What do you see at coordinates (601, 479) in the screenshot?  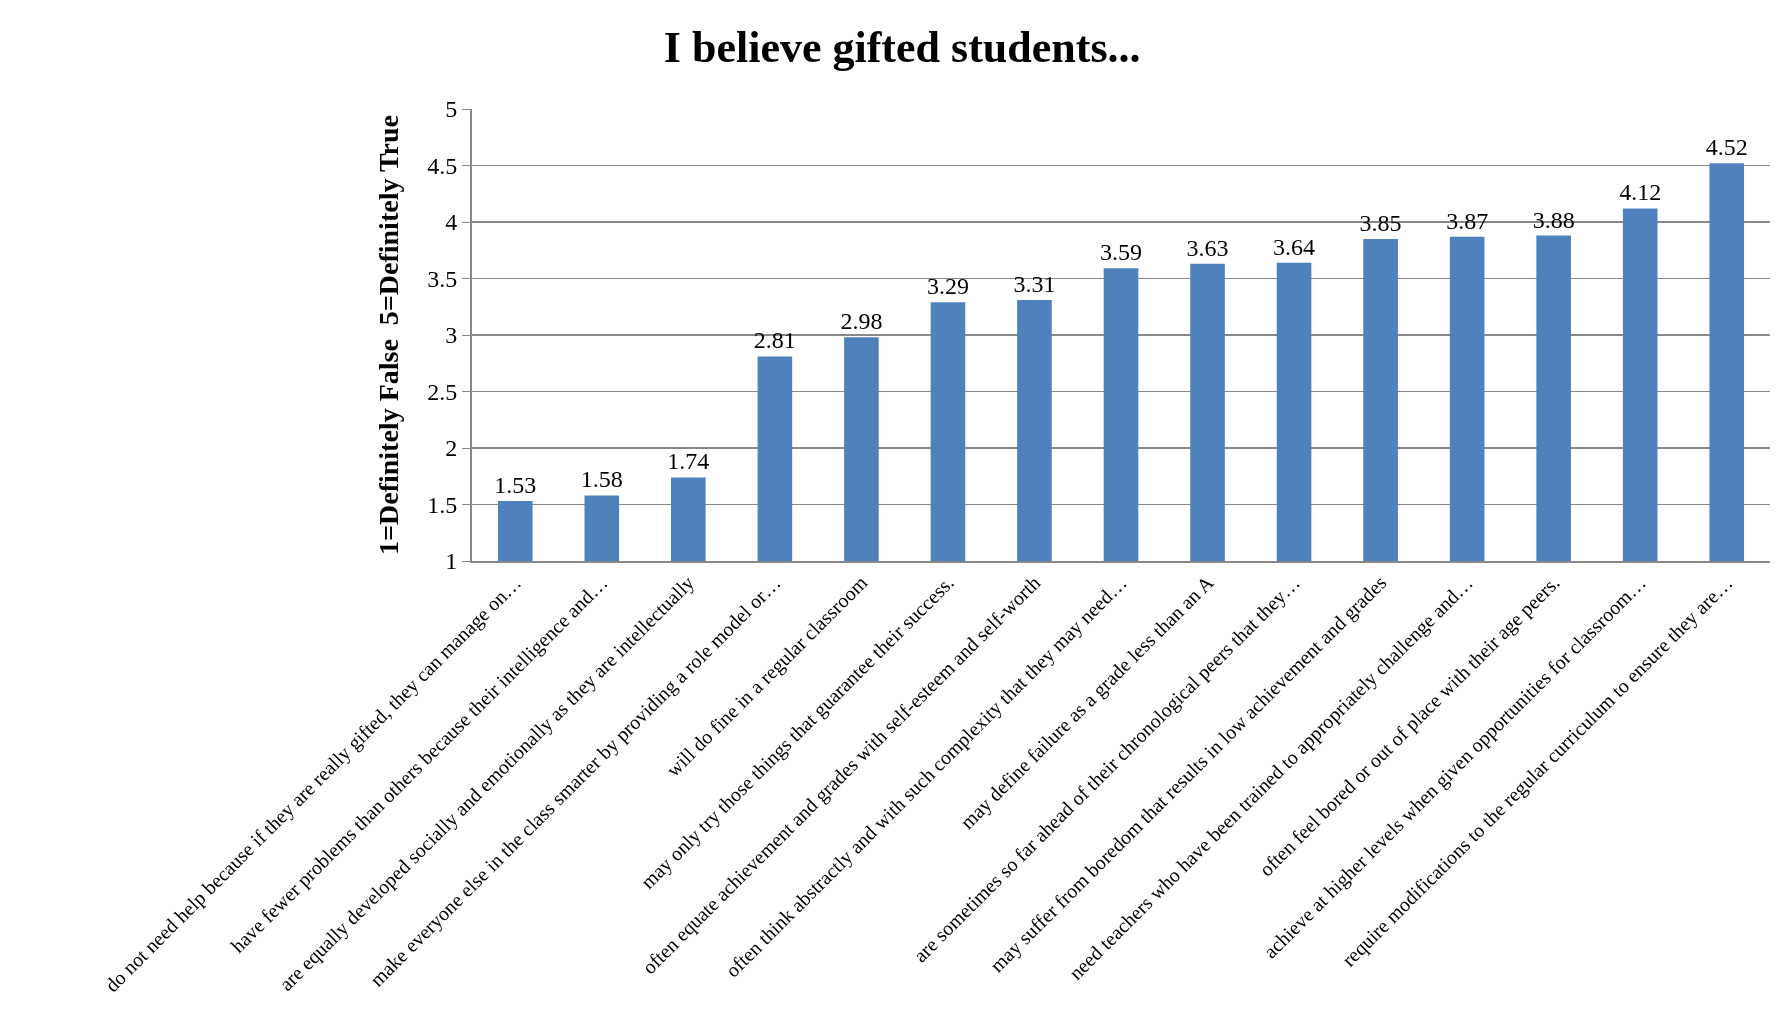 I see `data-label: 1.58` at bounding box center [601, 479].